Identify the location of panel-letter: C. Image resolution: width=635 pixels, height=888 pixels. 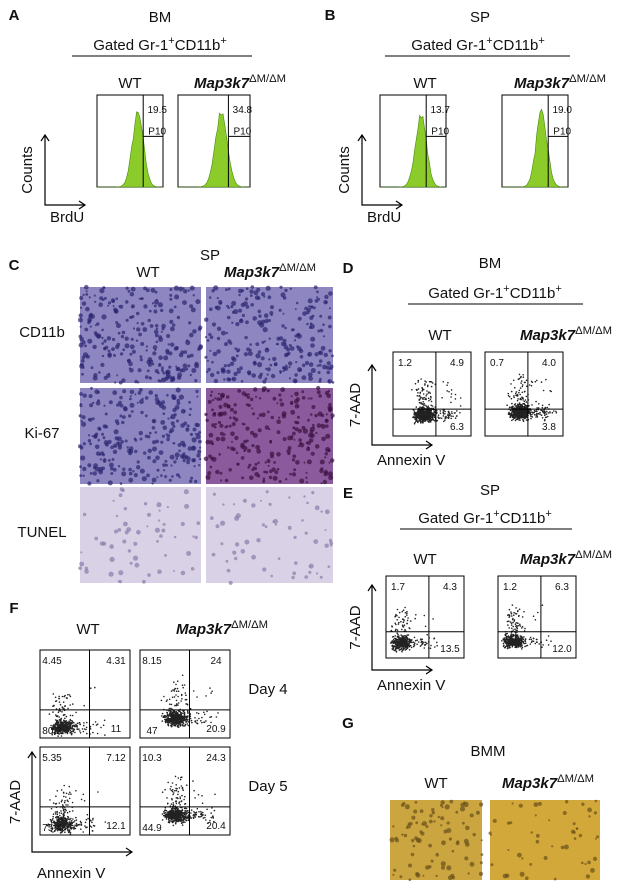
(14, 265).